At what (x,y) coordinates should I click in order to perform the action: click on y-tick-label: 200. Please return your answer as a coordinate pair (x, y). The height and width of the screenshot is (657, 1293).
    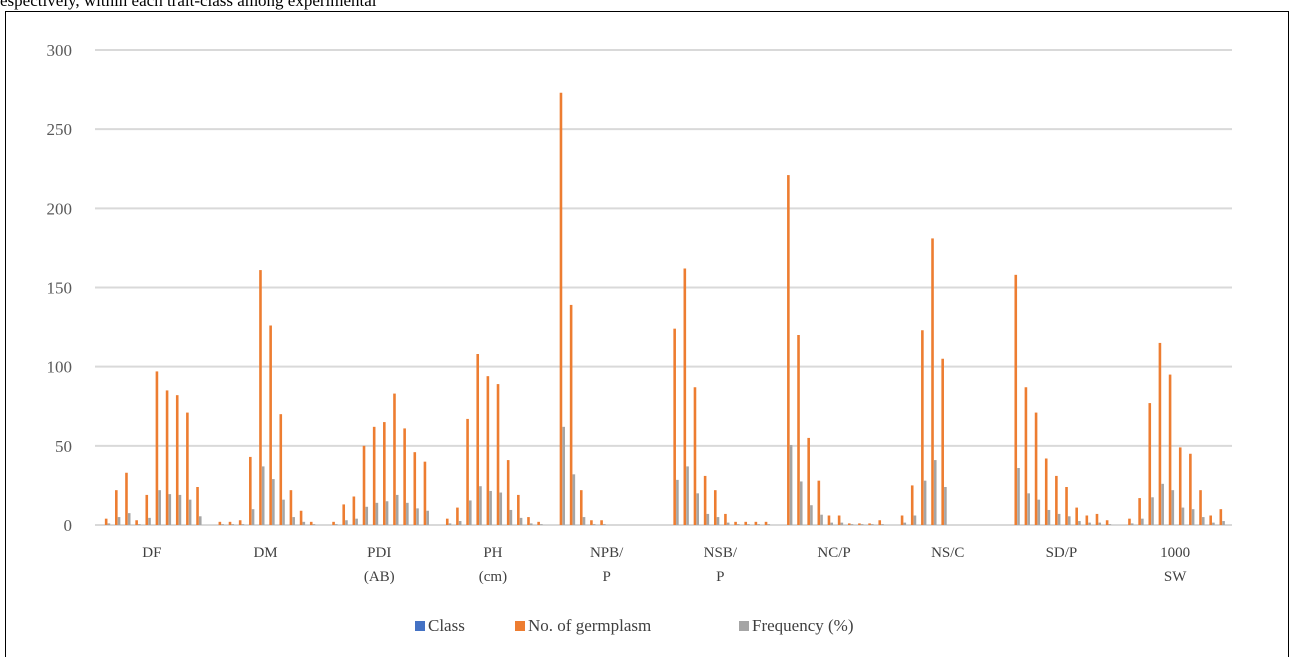
    Looking at the image, I should click on (60, 208).